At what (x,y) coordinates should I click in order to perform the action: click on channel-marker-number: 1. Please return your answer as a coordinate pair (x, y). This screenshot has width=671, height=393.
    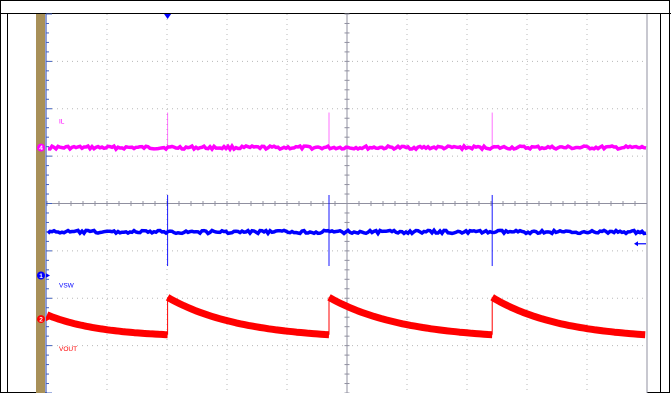
    Looking at the image, I should click on (41, 276).